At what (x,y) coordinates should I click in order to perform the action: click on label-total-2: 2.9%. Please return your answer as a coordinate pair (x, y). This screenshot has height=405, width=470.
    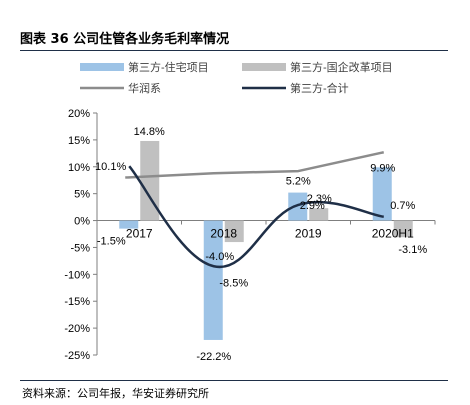
    Looking at the image, I should click on (312, 206).